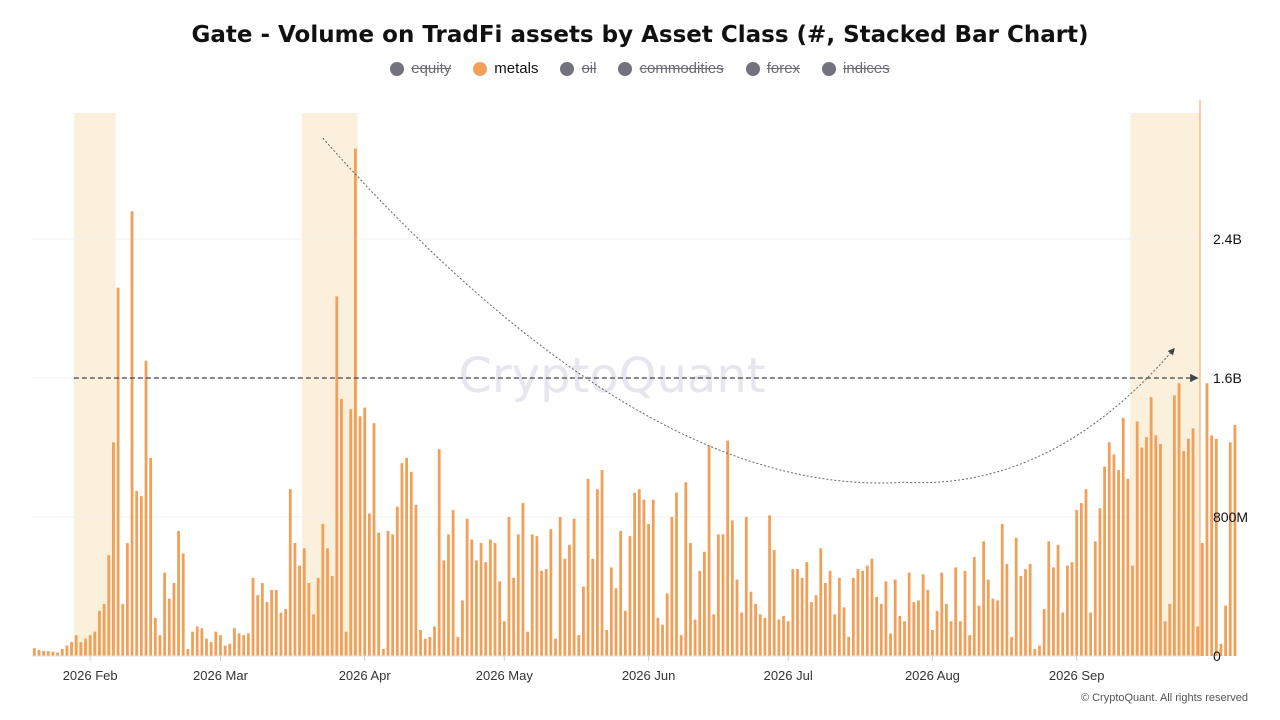 The width and height of the screenshot is (1280, 720). What do you see at coordinates (578, 68) in the screenshot?
I see `legend-item-oil: oil` at bounding box center [578, 68].